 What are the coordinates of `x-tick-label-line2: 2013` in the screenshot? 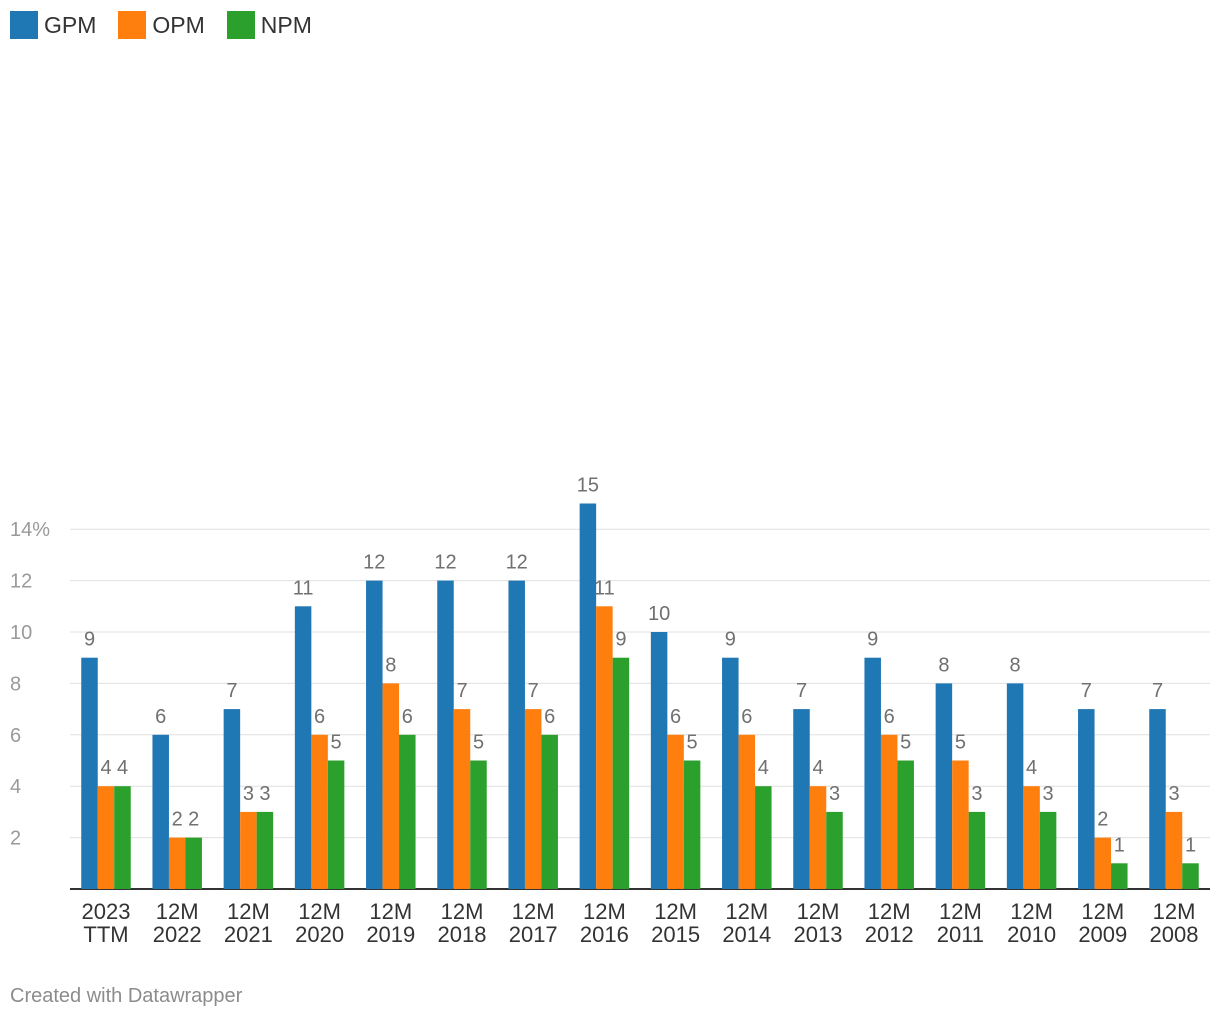 It's located at (818, 934).